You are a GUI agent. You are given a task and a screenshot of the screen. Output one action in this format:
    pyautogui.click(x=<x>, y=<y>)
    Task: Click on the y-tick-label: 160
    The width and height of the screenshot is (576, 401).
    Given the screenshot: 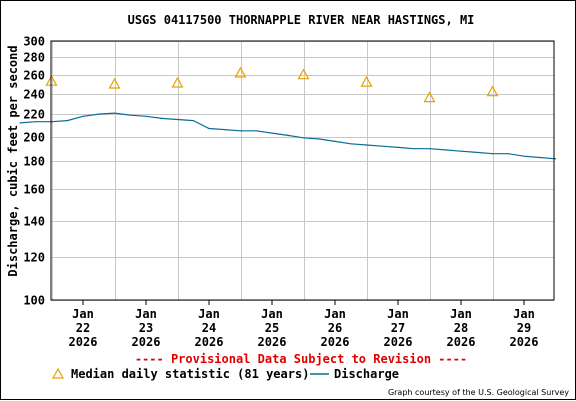 What is the action you would take?
    pyautogui.click(x=34, y=190)
    